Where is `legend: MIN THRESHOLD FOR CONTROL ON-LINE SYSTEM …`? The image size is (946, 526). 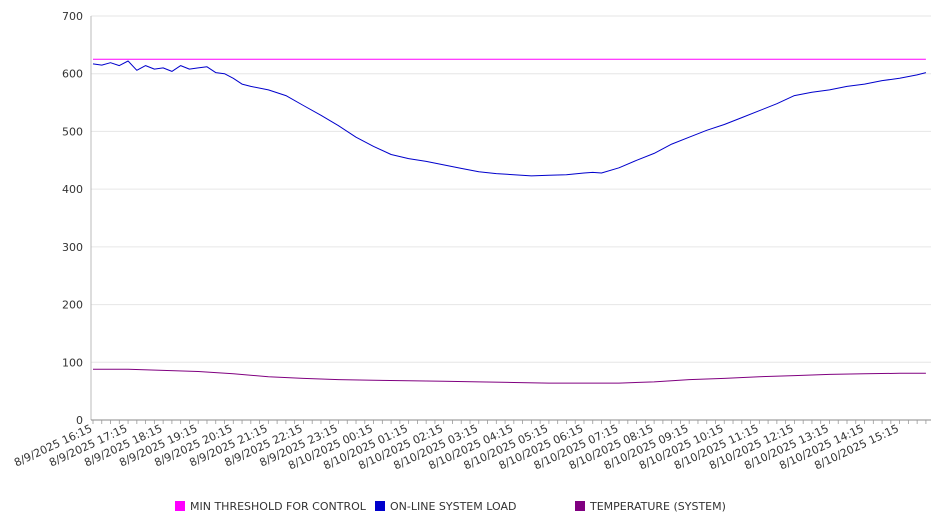 legend: MIN THRESHOLD FOR CONTROL ON-LINE SYSTEM … is located at coordinates (450, 506).